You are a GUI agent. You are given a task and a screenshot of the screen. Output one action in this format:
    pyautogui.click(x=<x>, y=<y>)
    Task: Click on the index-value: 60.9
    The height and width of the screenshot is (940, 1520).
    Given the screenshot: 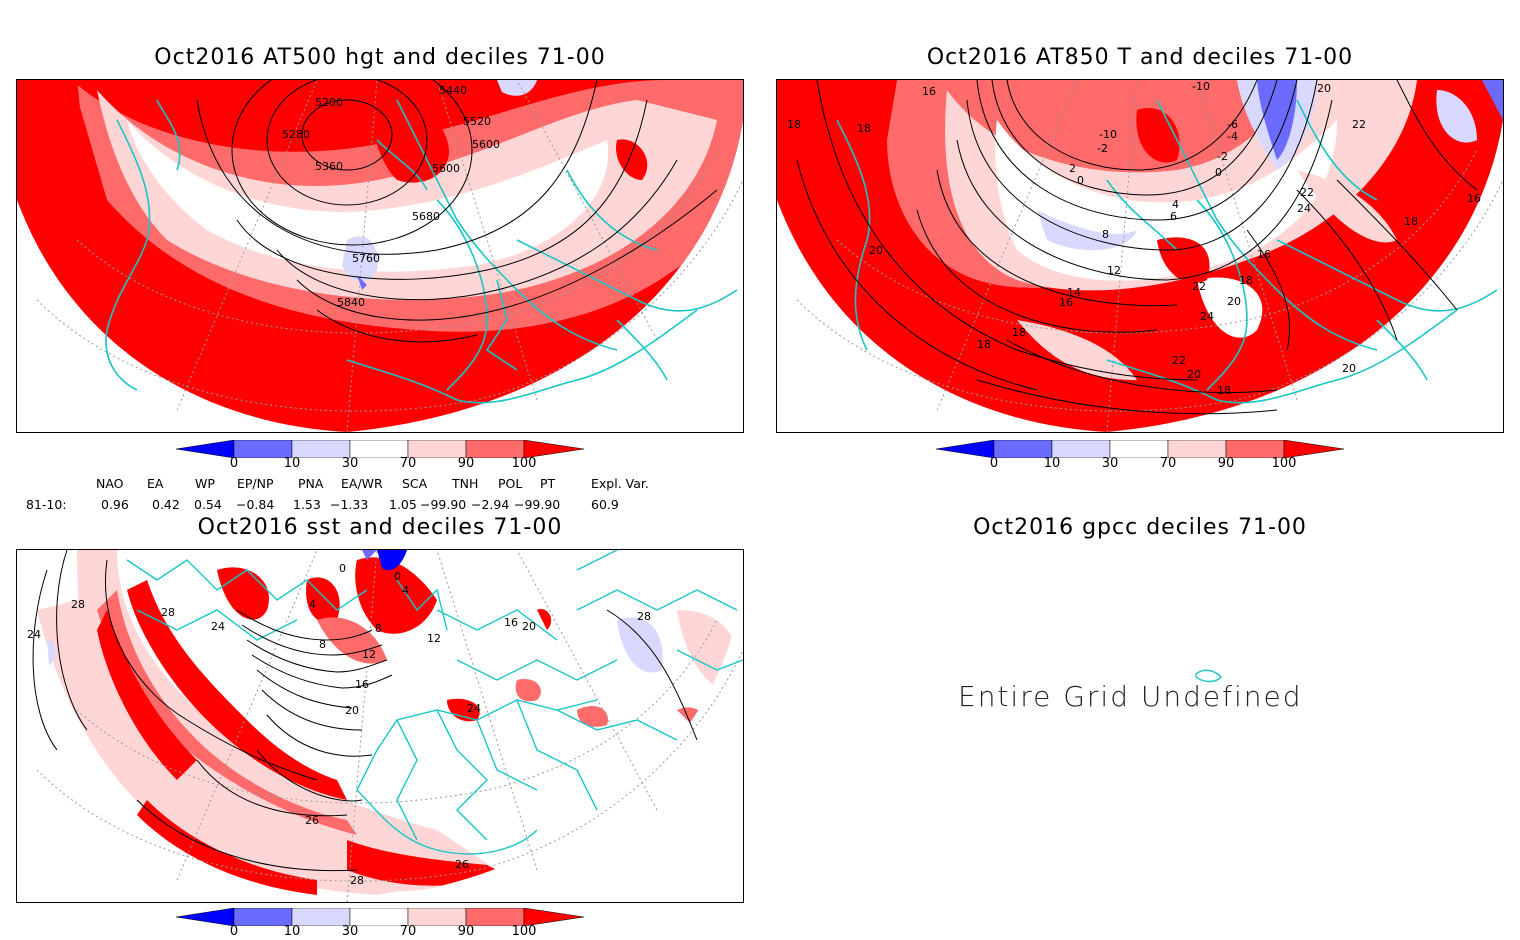 What is the action you would take?
    pyautogui.click(x=605, y=504)
    